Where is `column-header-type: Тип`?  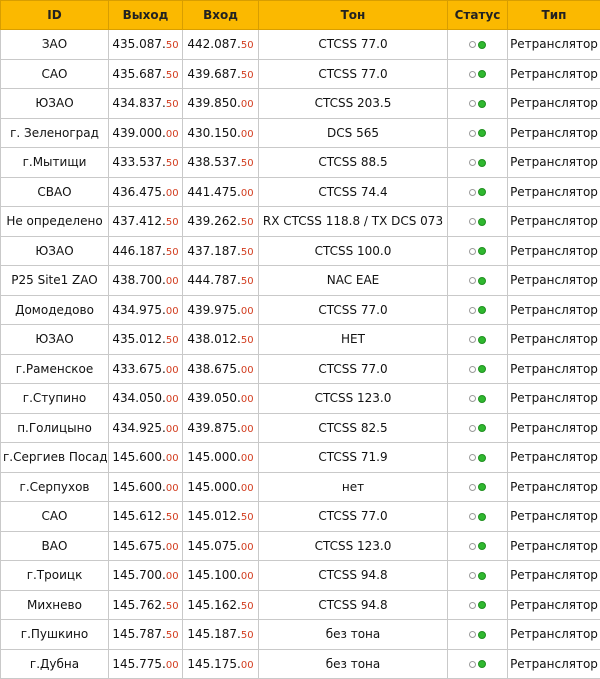 column-header-type: Тип is located at coordinates (554, 15).